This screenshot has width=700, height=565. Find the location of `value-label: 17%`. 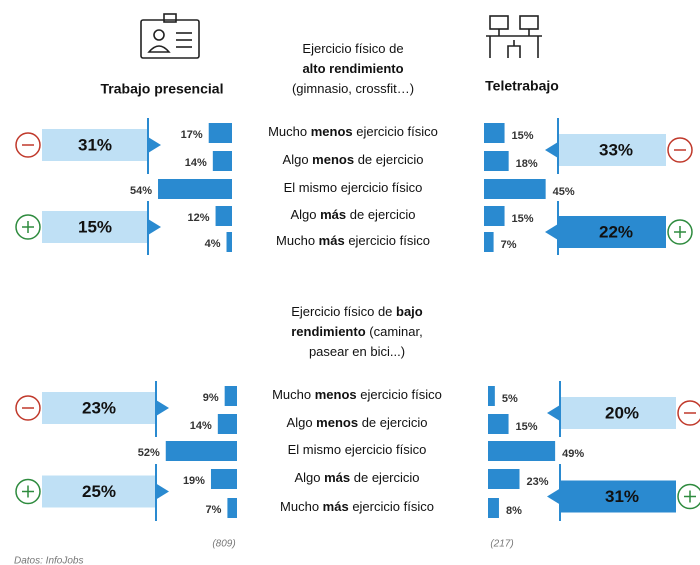

value-label: 17% is located at coordinates (192, 135).